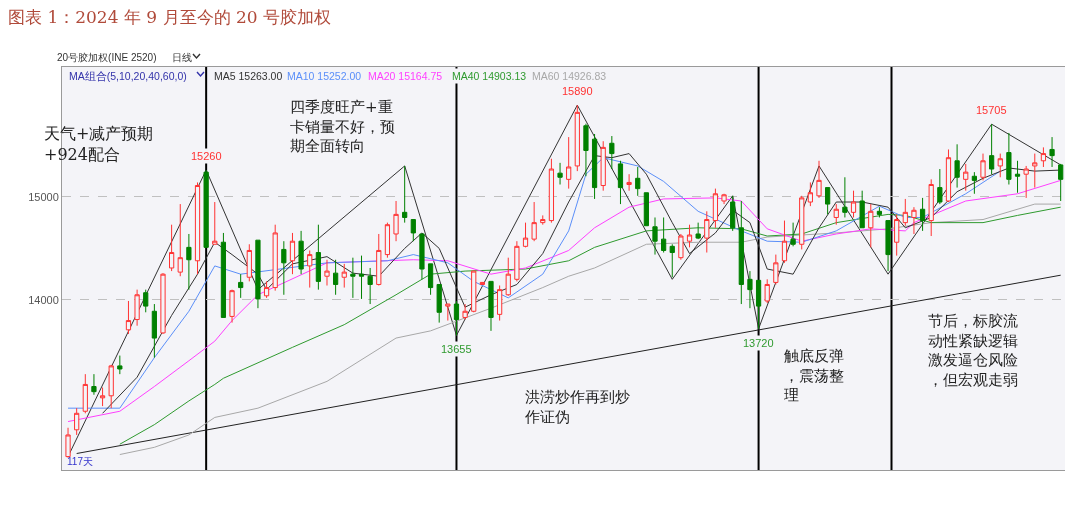  I want to click on y-tick-label: 15000, so click(43, 196).